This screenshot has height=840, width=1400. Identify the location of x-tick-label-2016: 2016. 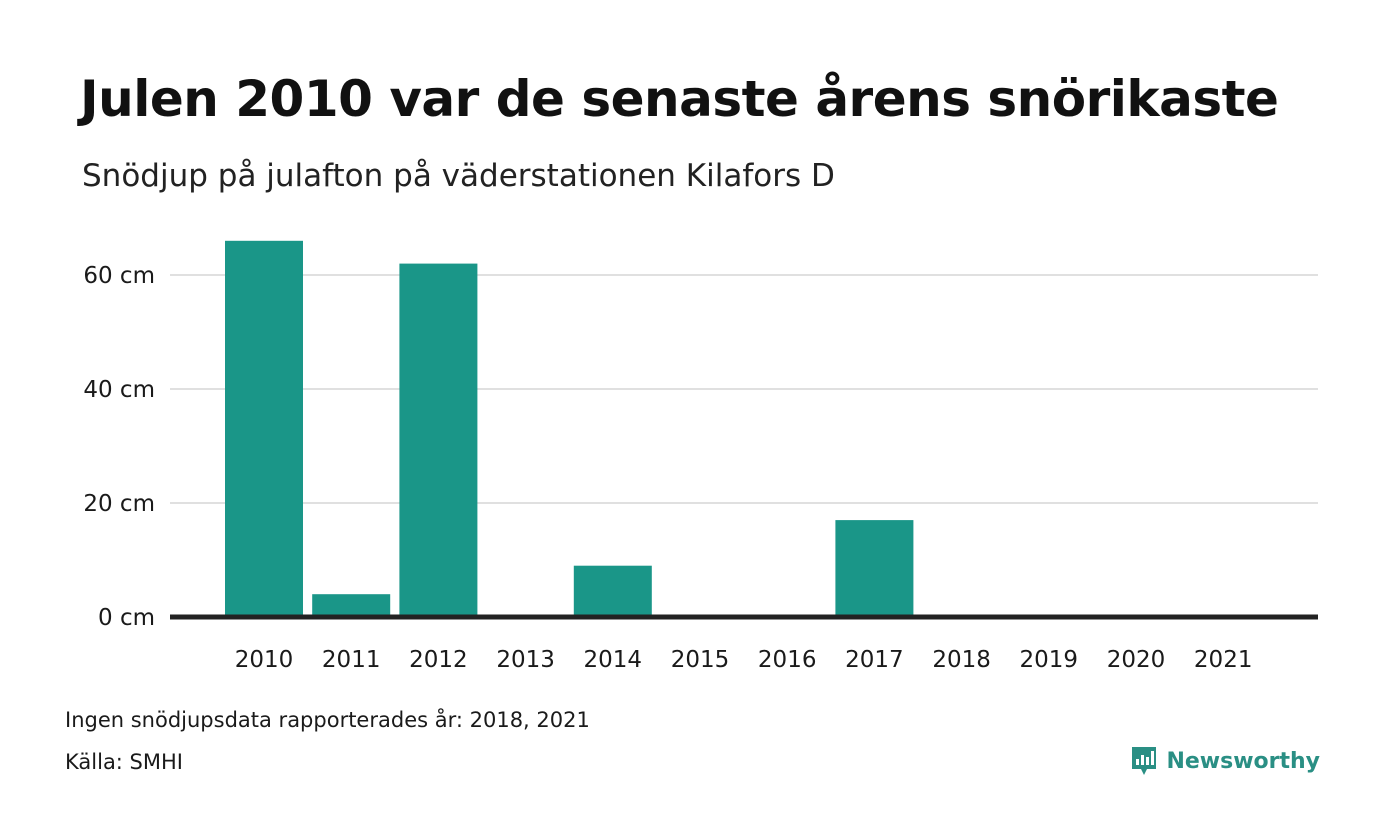
(787, 660).